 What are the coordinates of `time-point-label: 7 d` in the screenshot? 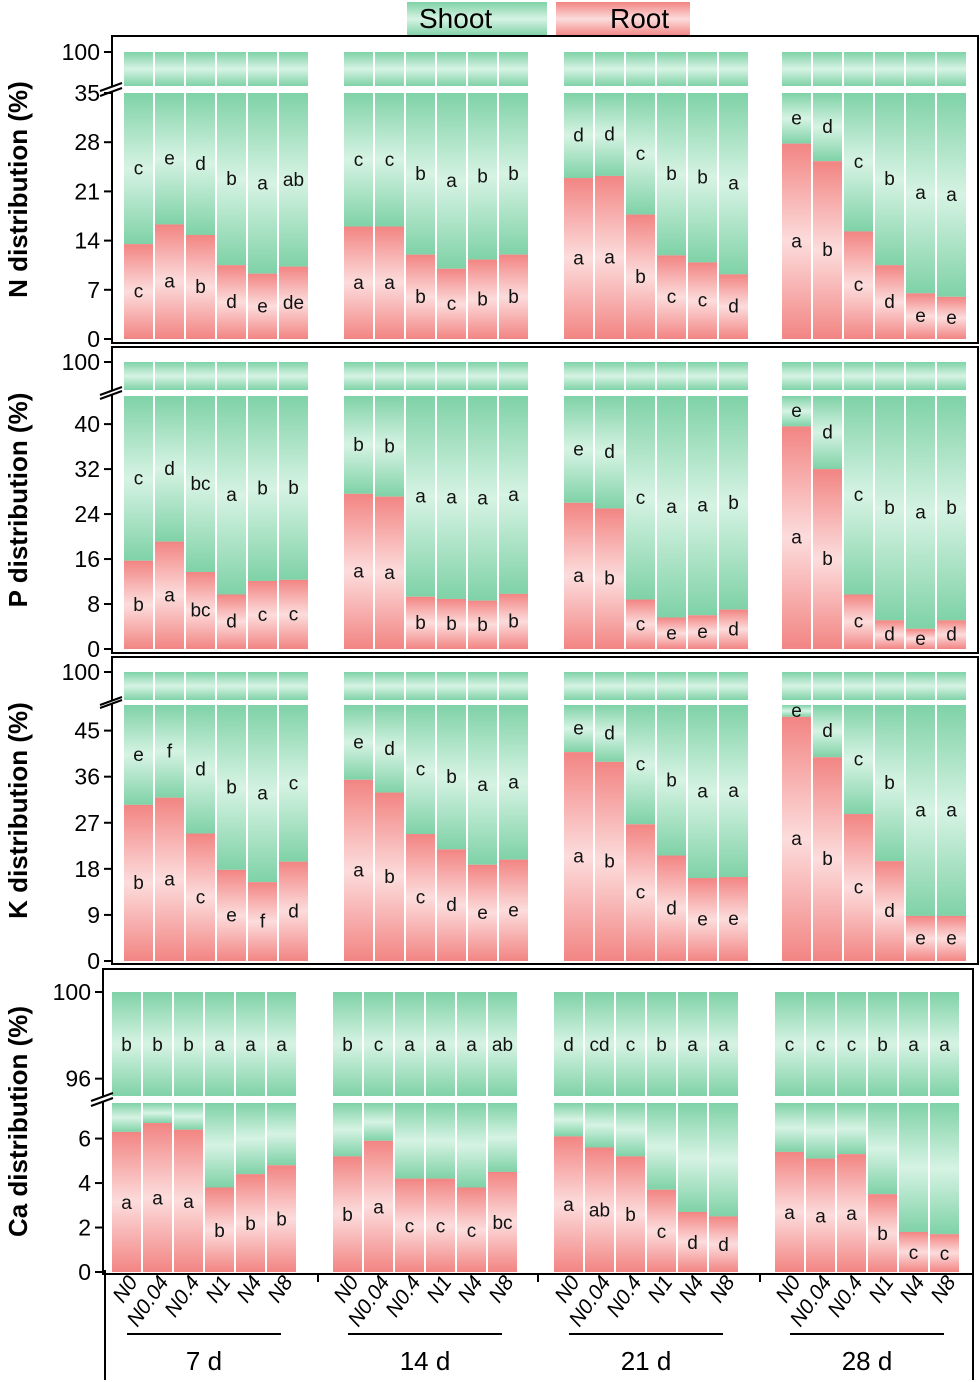 It's located at (204, 1361).